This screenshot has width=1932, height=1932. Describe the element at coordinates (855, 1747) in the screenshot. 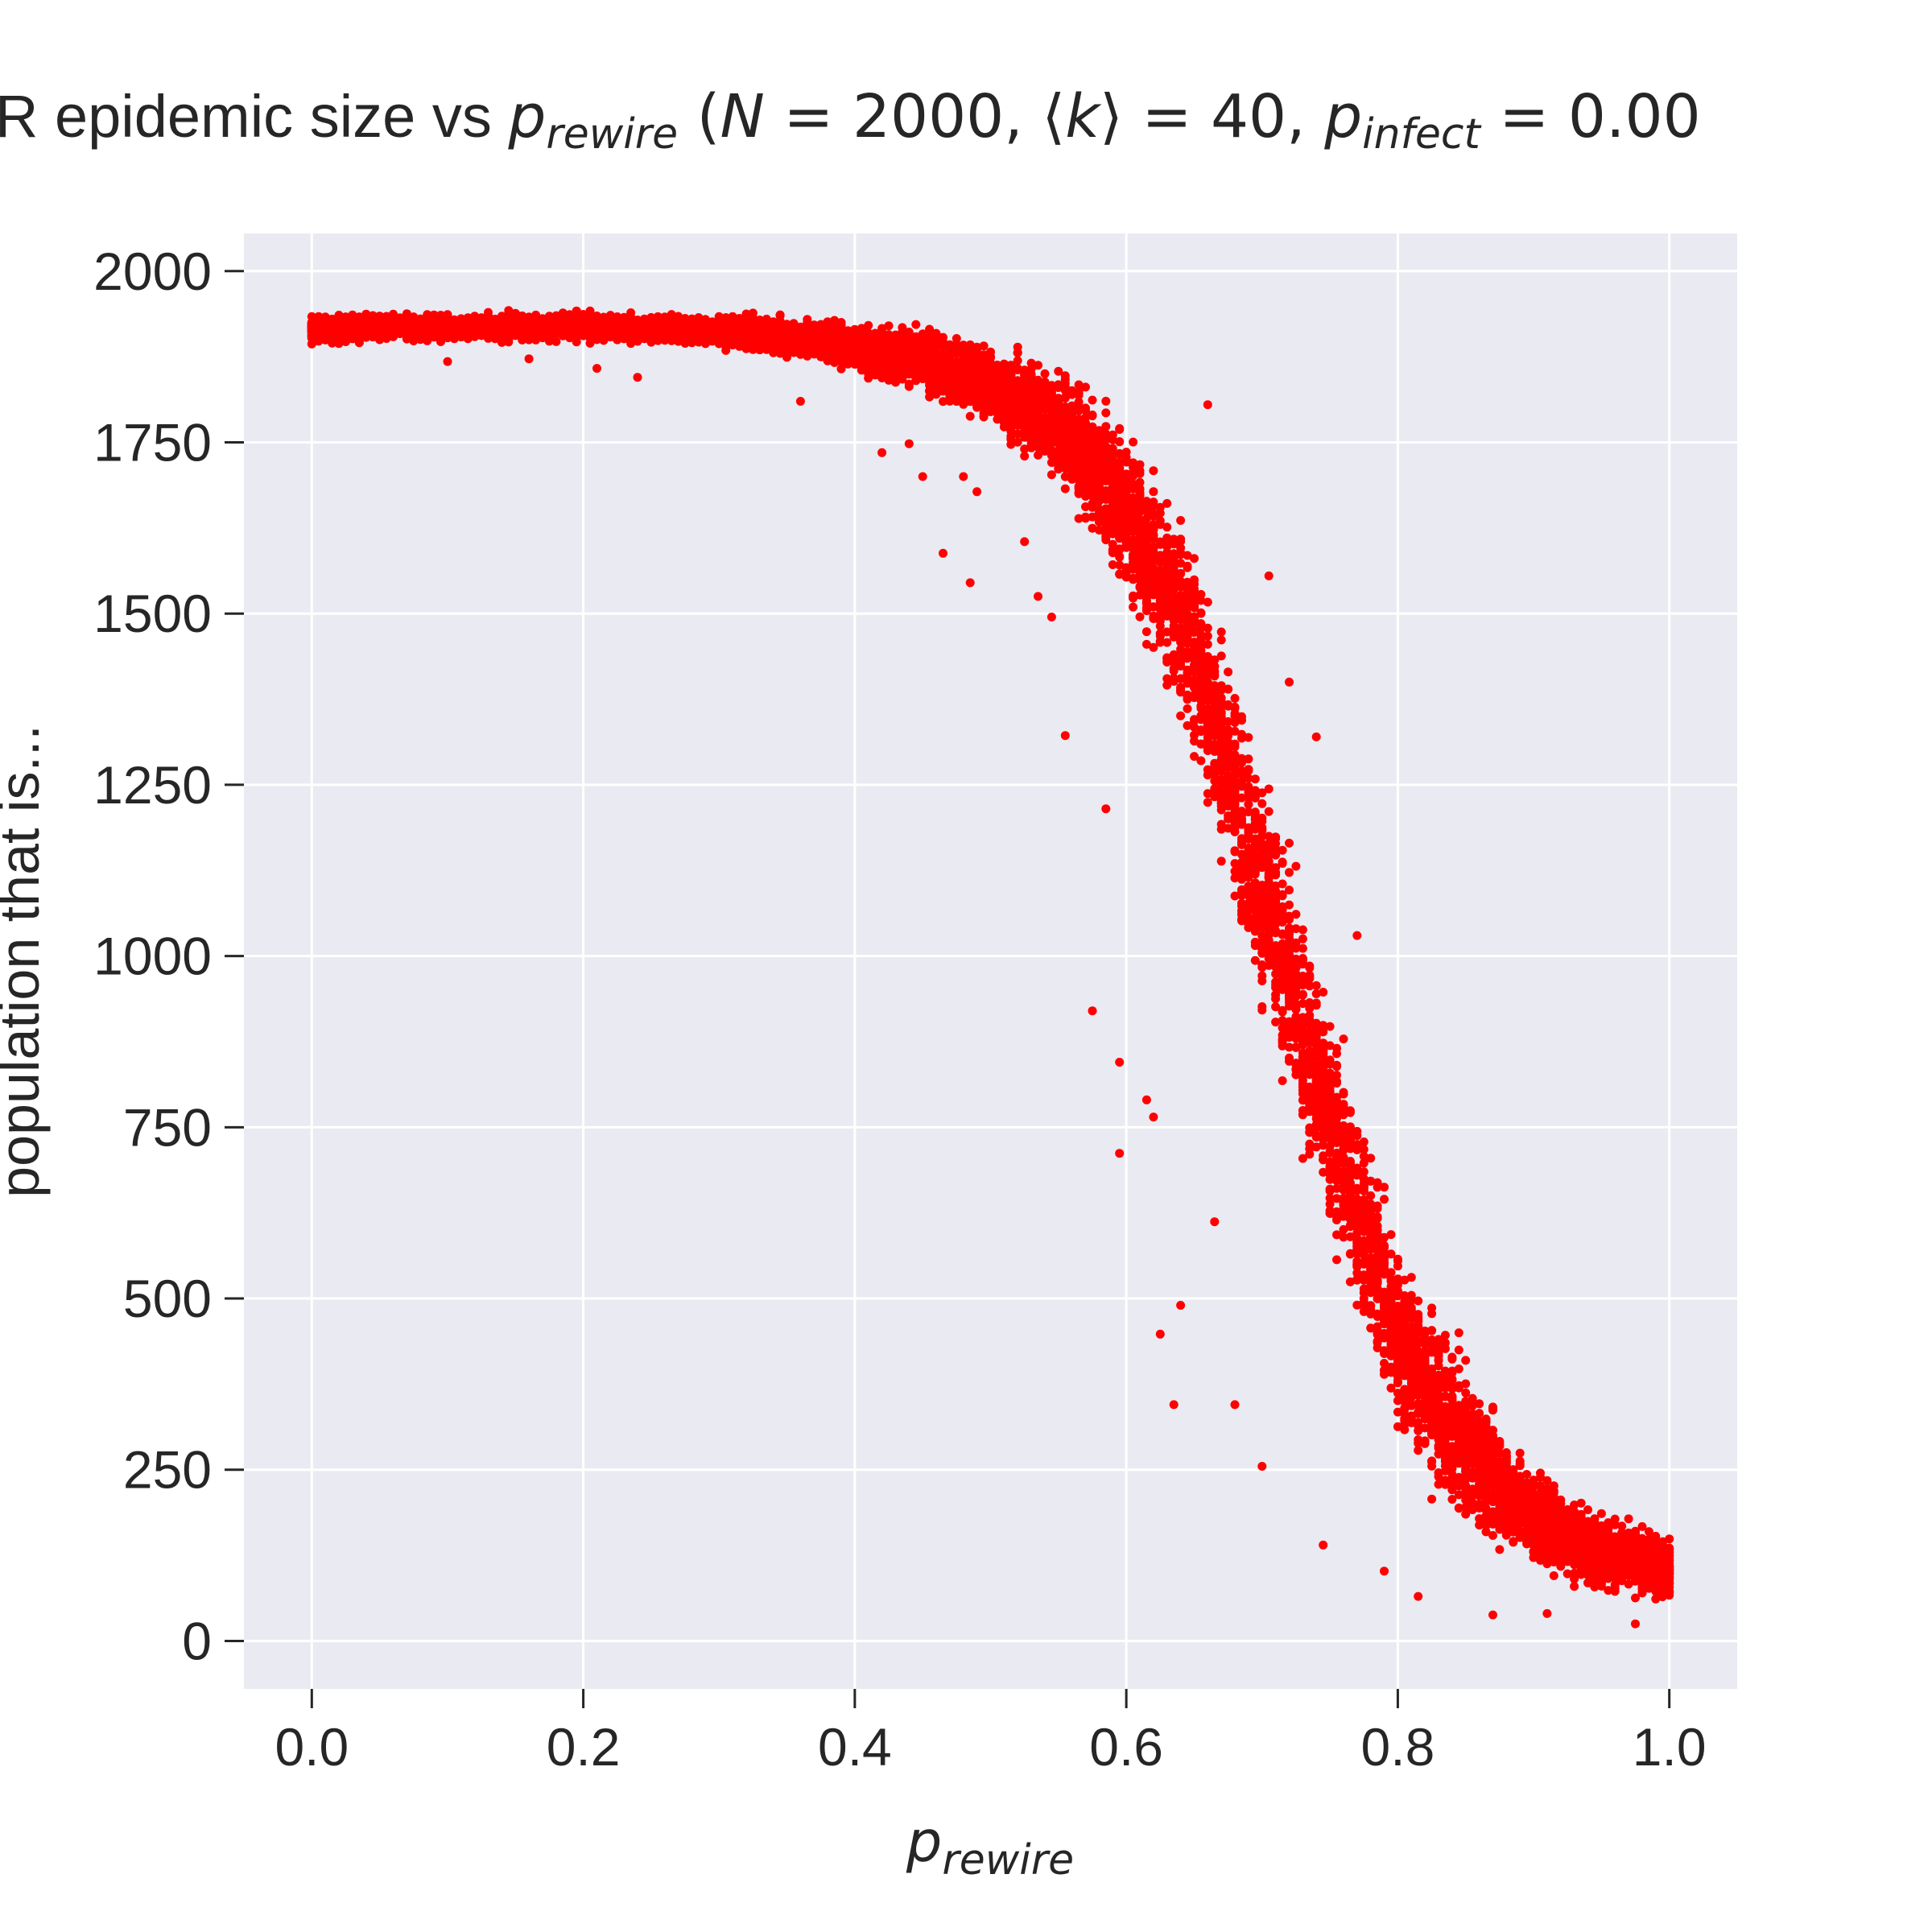

I see `x-tick-label: 0.4` at that location.